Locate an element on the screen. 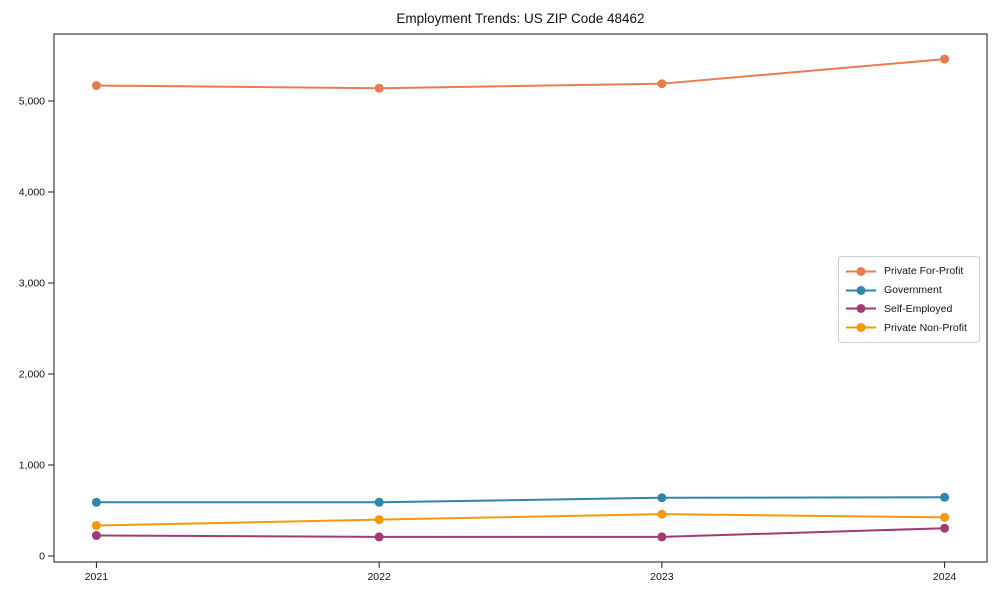 The width and height of the screenshot is (1000, 600). x-tick-label: 2021 is located at coordinates (97, 577).